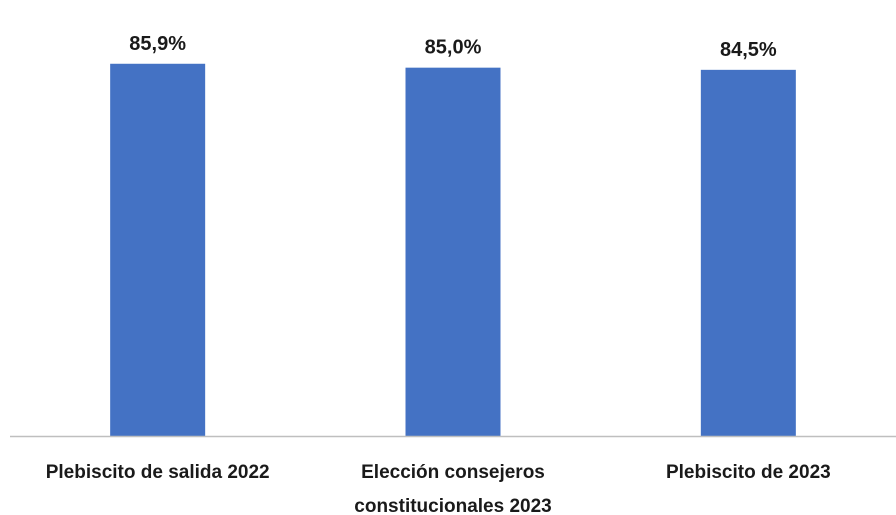  I want to click on data-label-2: 85,0%, so click(453, 48).